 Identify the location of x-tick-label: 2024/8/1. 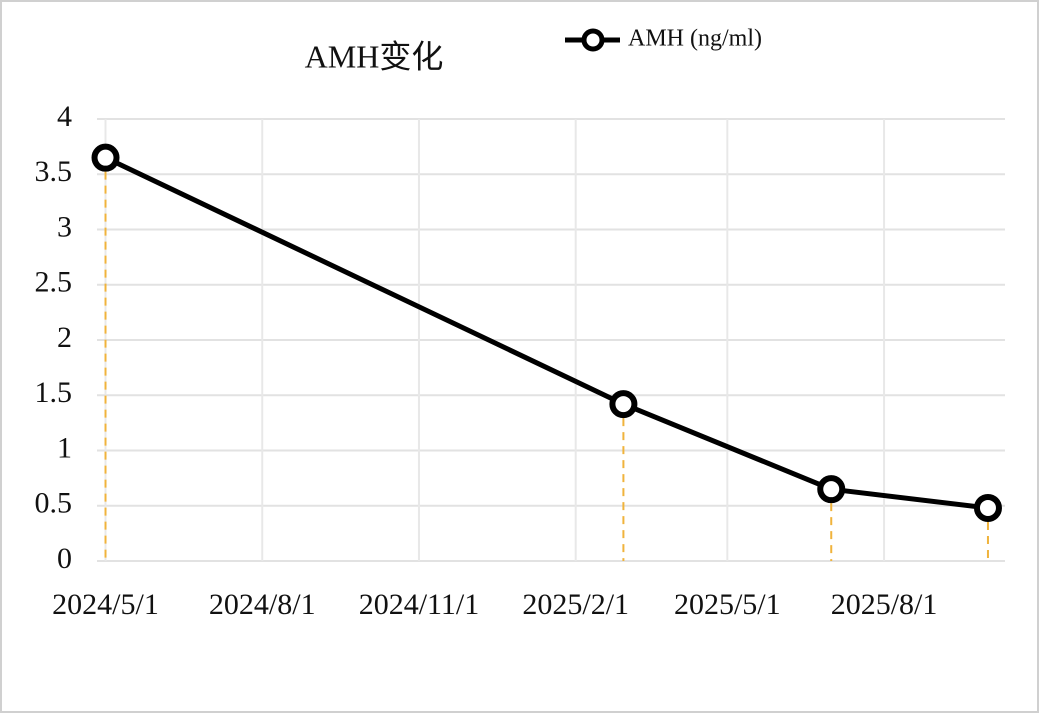
(262, 604).